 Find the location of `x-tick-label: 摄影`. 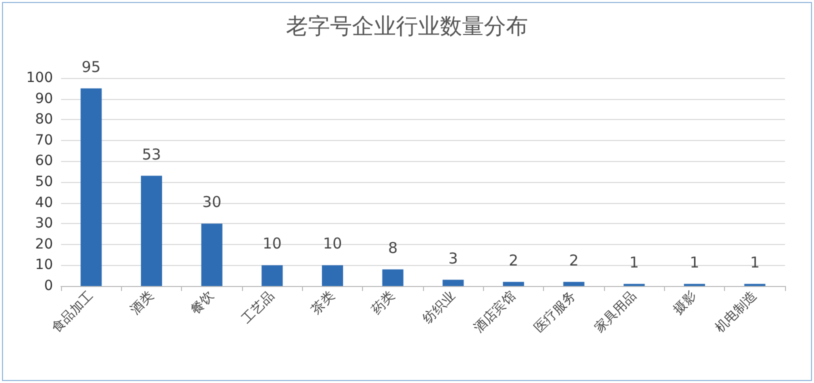

x-tick-label: 摄影 is located at coordinates (685, 303).